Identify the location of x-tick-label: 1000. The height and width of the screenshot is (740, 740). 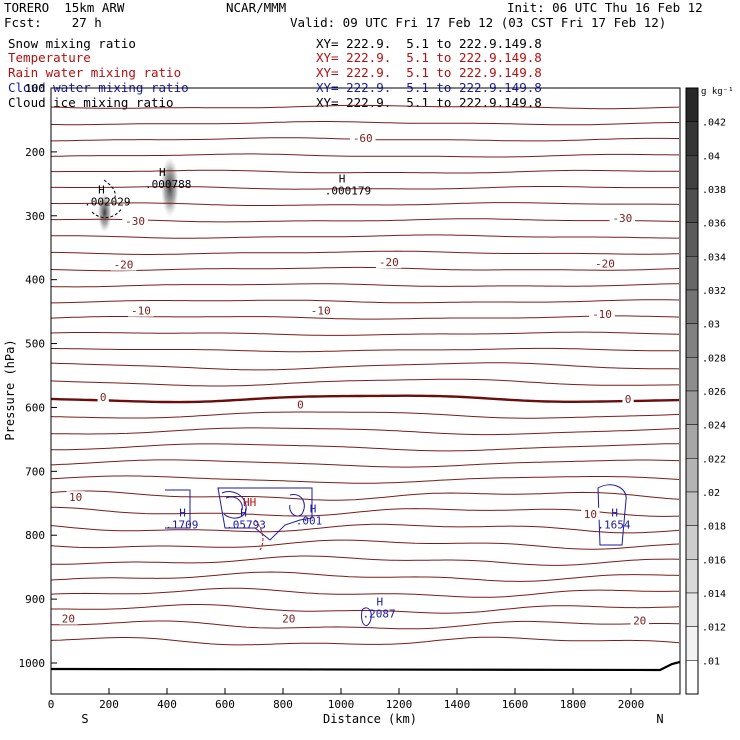
(341, 704).